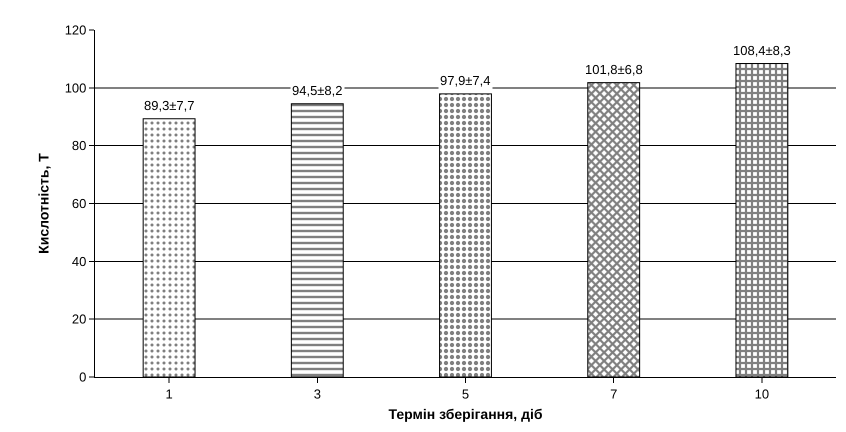  I want to click on y-tick-label: 80, so click(79, 146).